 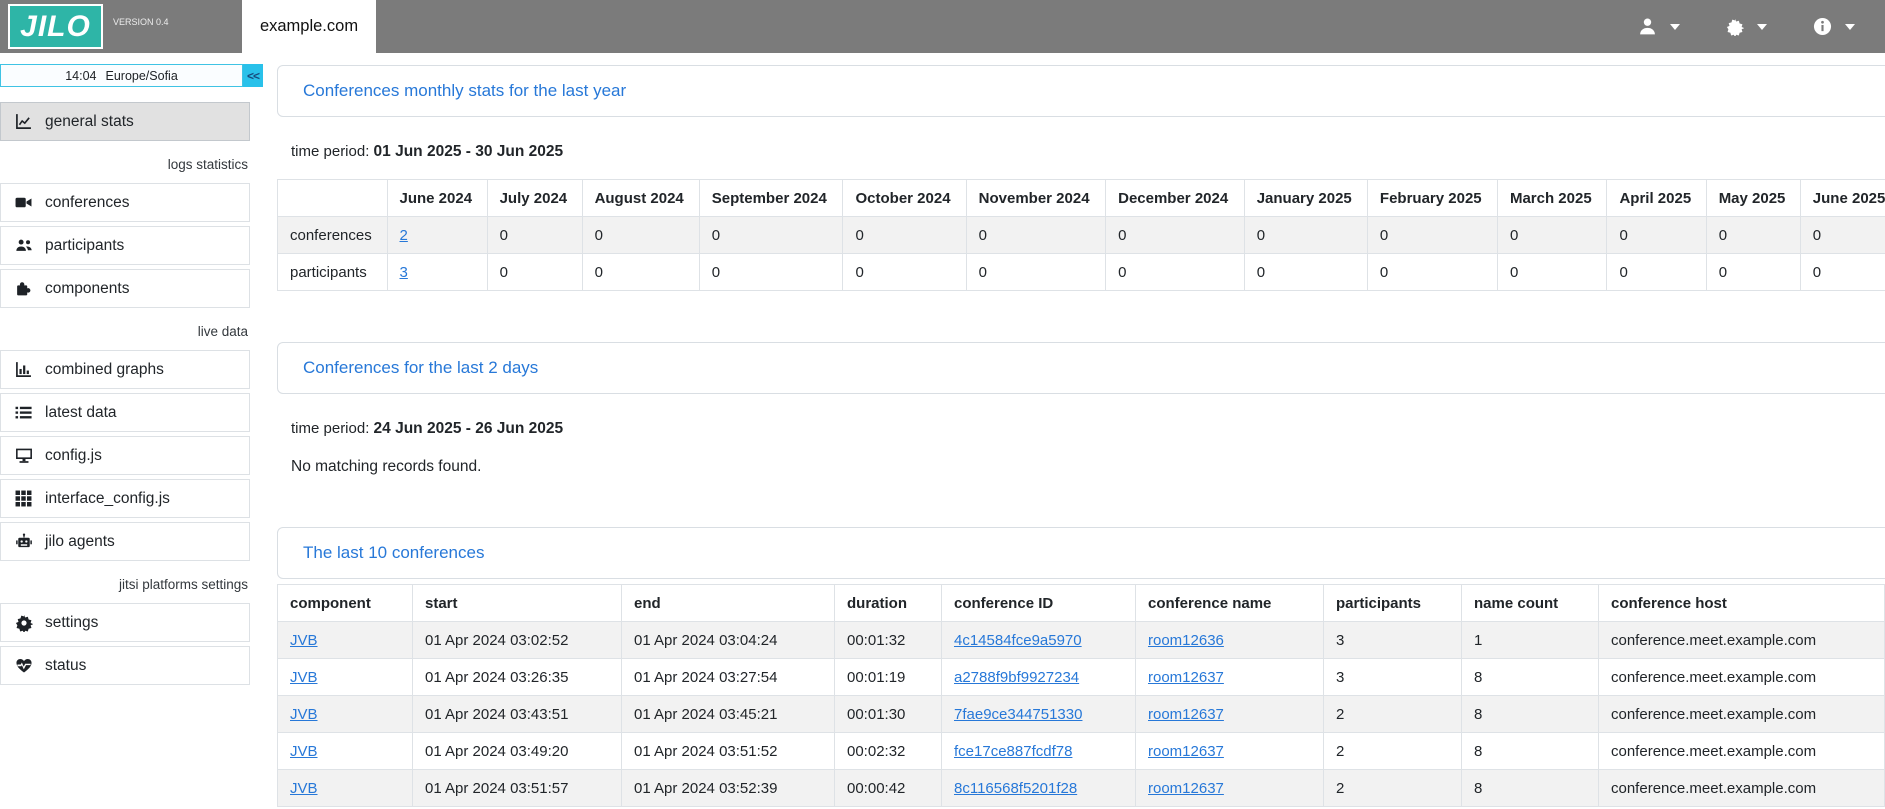 What do you see at coordinates (640, 198) in the screenshot?
I see `monthly-column-header: August 2024` at bounding box center [640, 198].